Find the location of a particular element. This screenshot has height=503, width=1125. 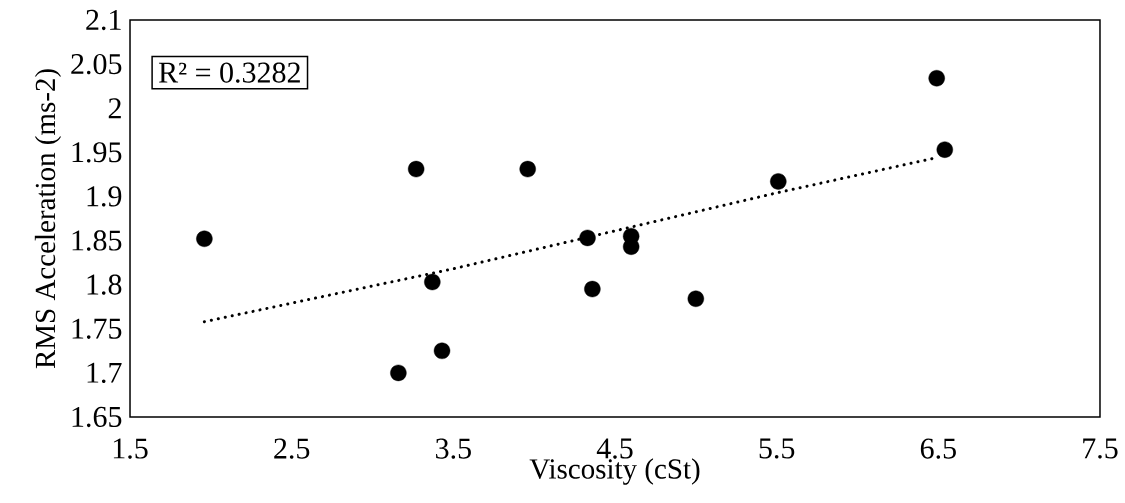

x-tick-label: 3.5 is located at coordinates (453, 448).